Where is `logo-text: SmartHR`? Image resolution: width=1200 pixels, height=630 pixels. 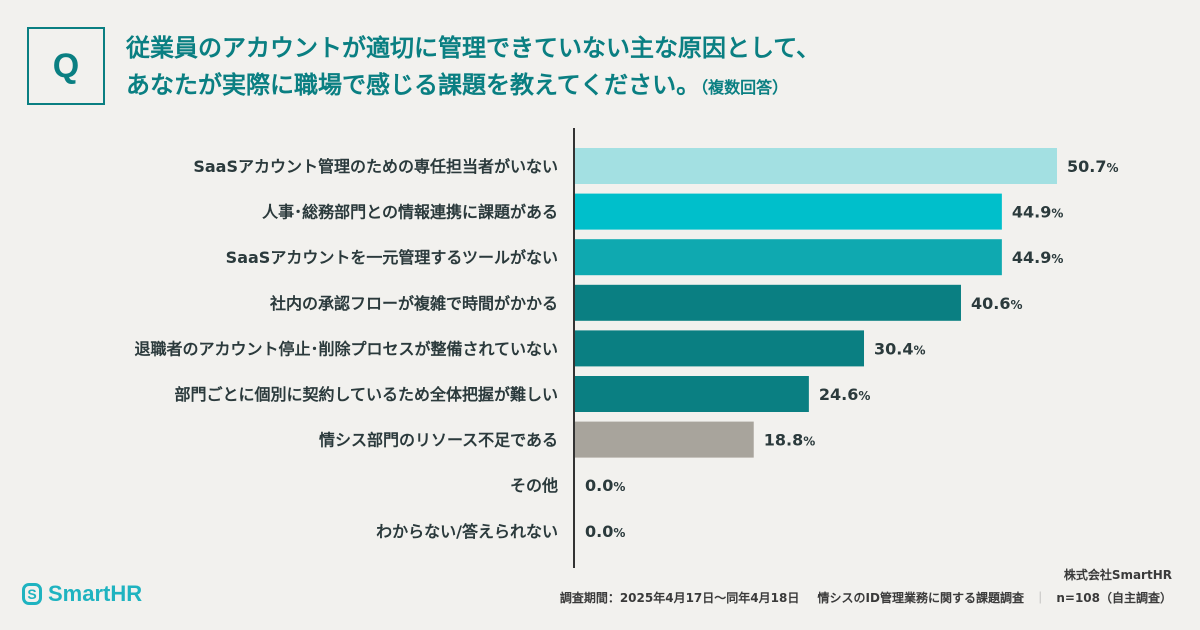
logo-text: SmartHR is located at coordinates (95, 593).